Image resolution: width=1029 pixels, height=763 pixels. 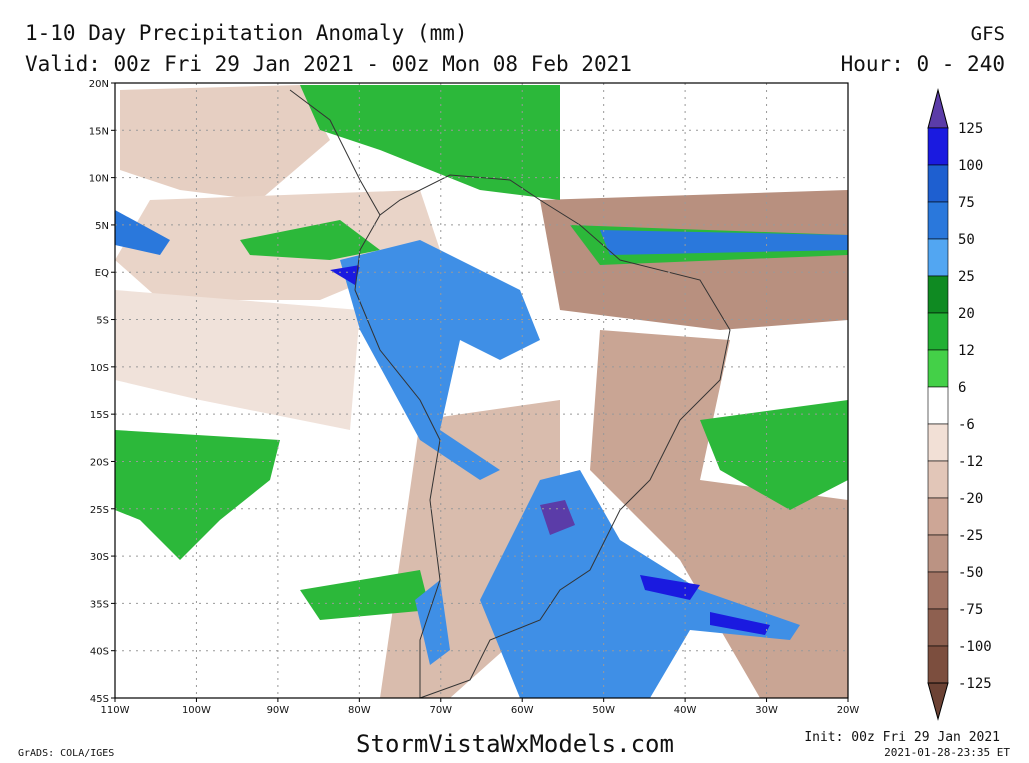 What do you see at coordinates (522, 710) in the screenshot?
I see `lon-label: 60W` at bounding box center [522, 710].